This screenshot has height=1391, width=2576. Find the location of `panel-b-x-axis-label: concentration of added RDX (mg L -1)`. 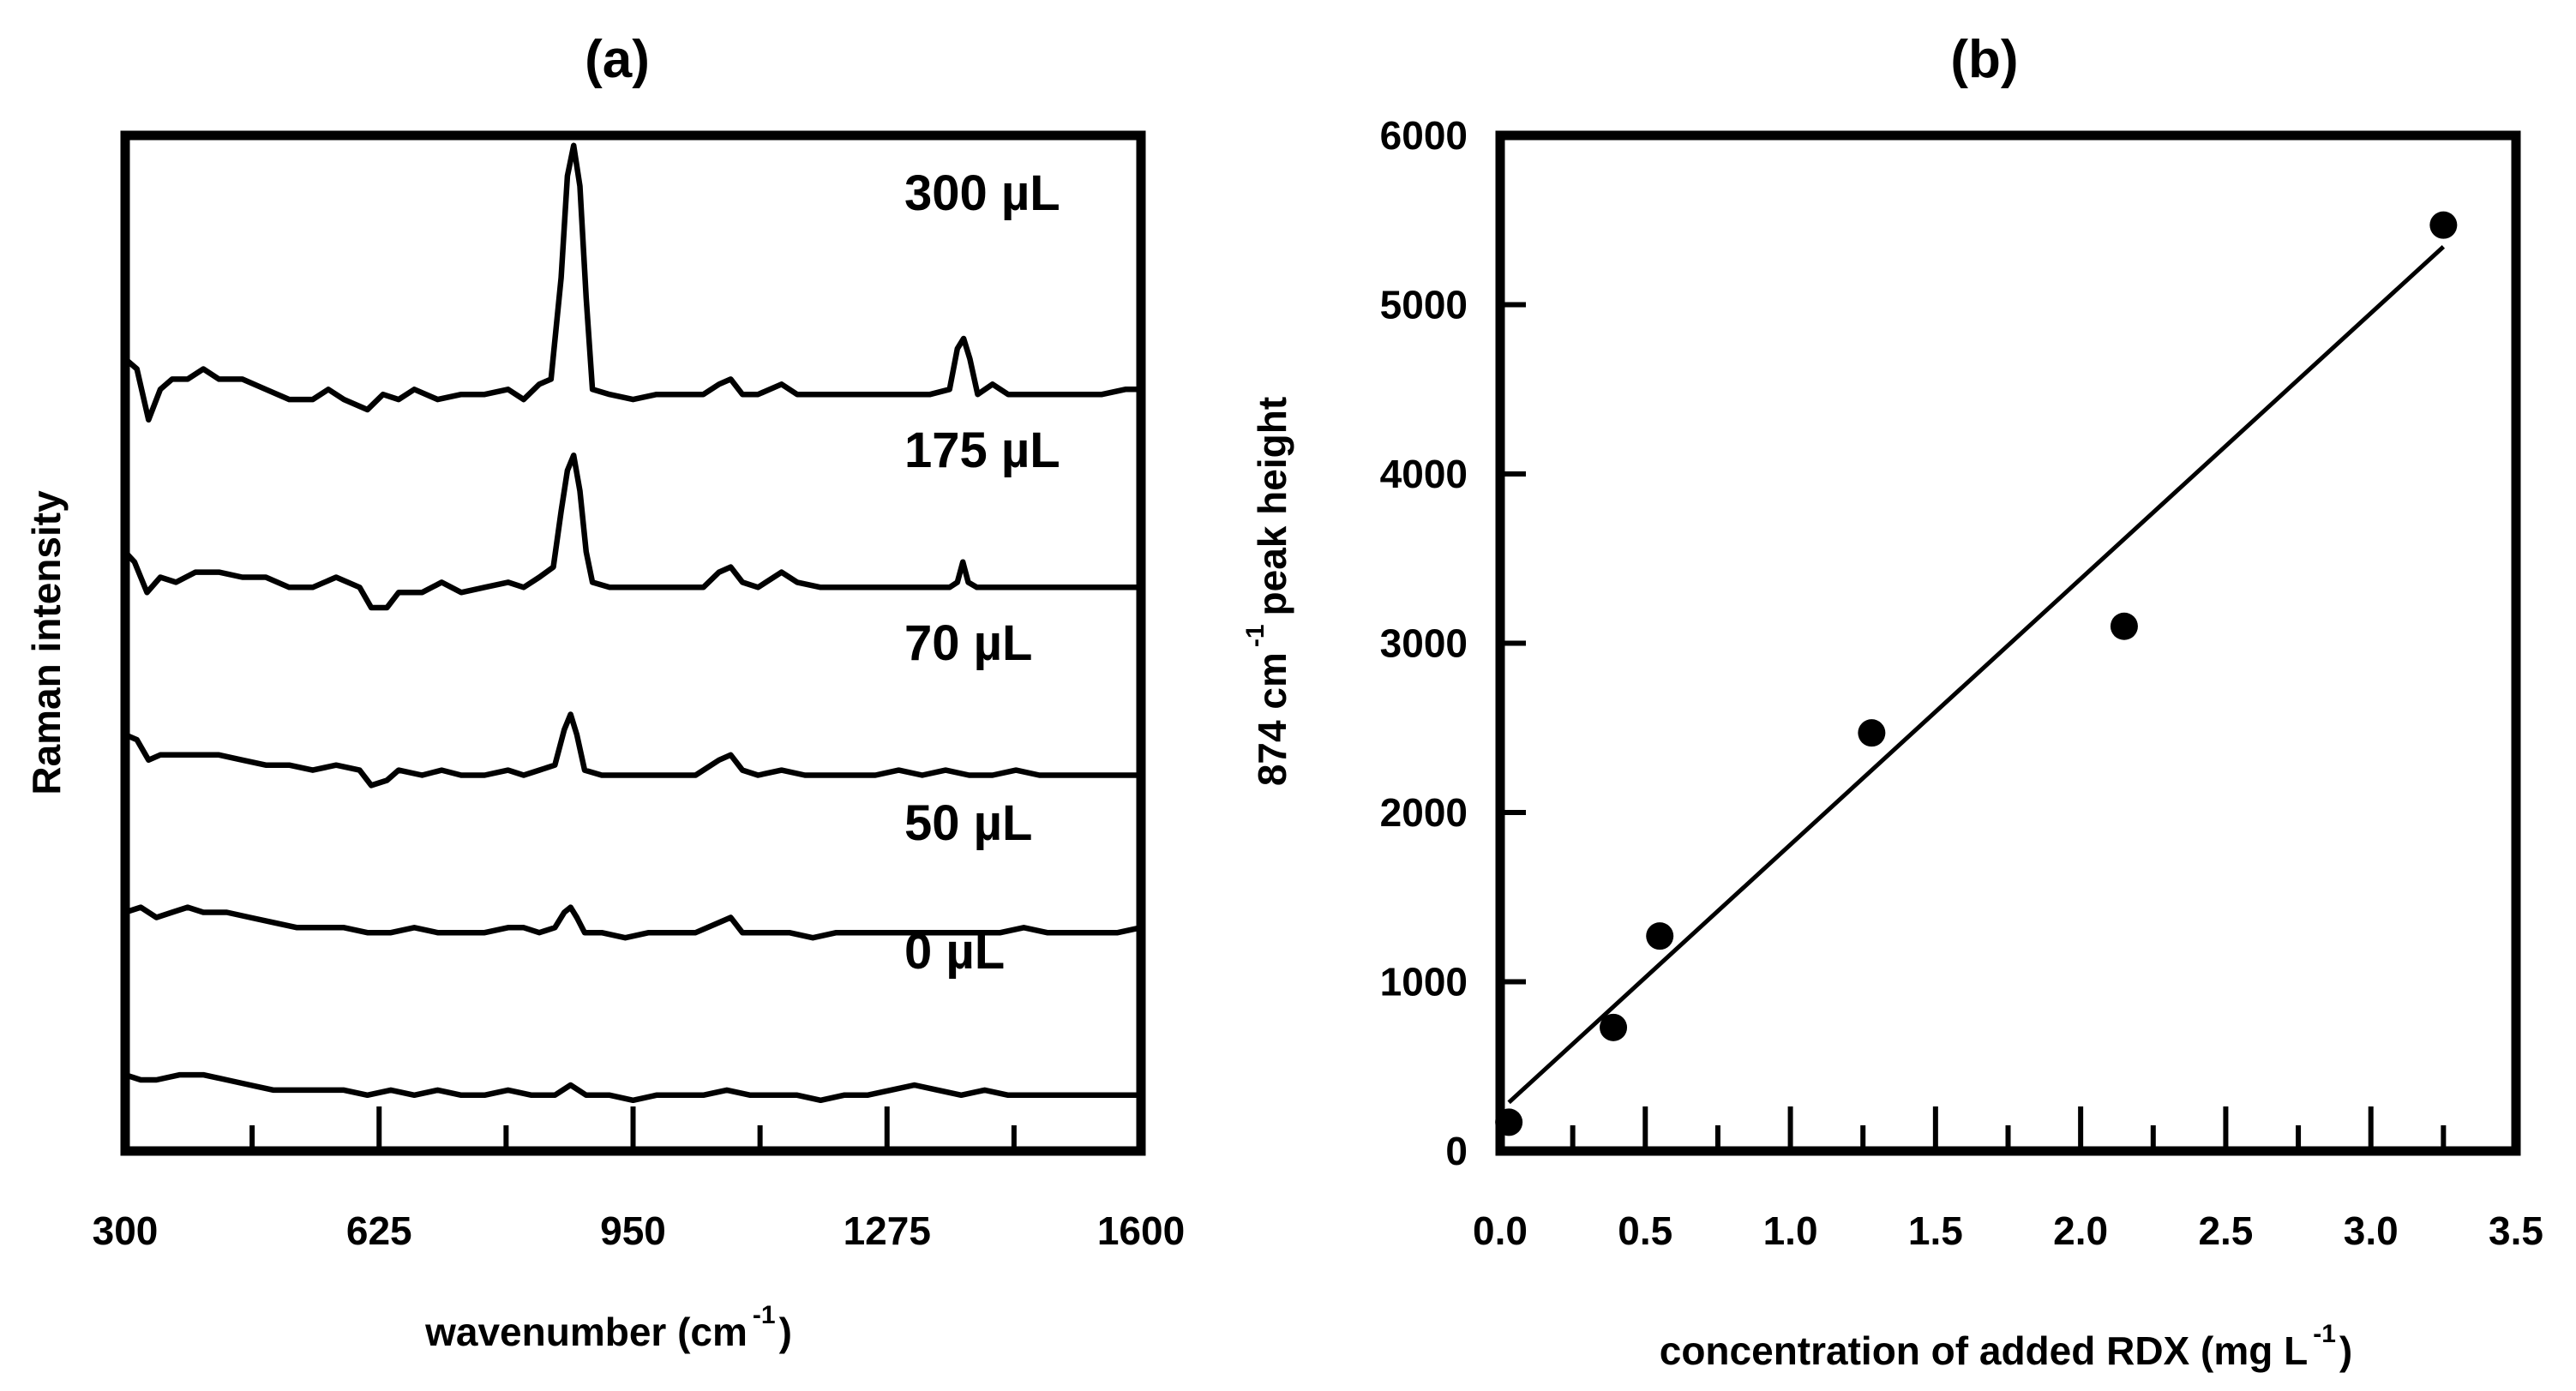

panel-b-x-axis-label: concentration of added RDX (mg L -1) is located at coordinates (2006, 1346).